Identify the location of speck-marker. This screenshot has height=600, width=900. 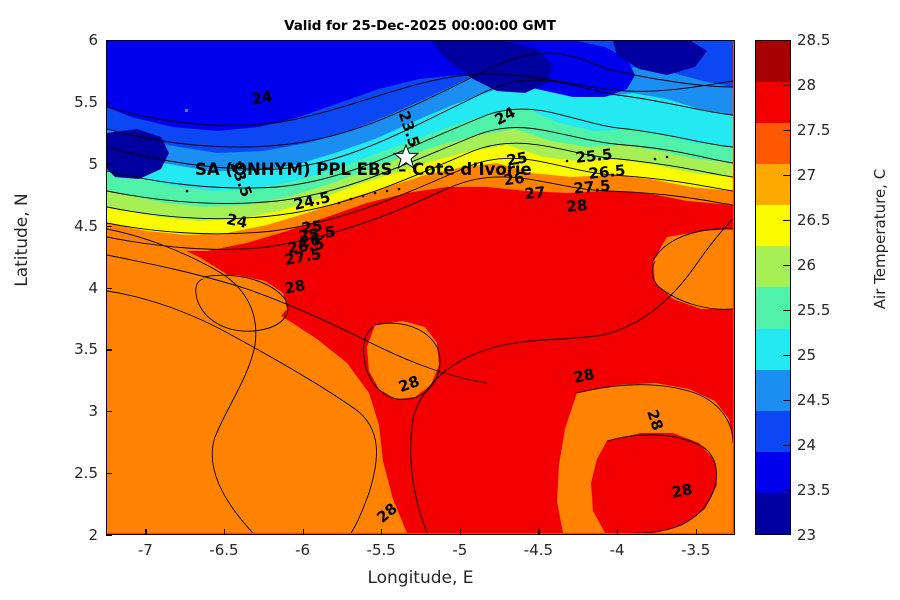
(186, 110).